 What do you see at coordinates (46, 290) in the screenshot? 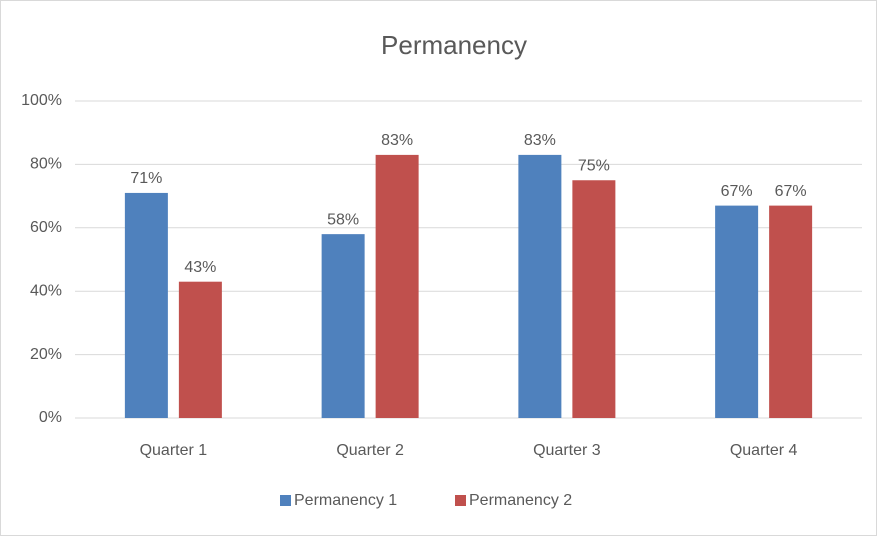
I see `y-tick-label: 40%` at bounding box center [46, 290].